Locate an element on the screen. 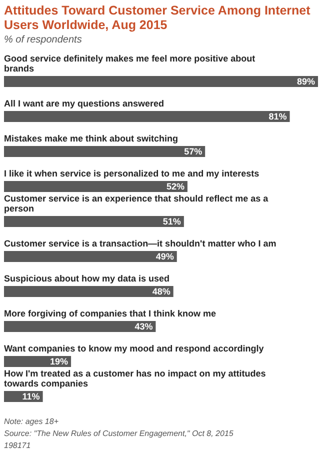 The width and height of the screenshot is (324, 449). y-tick-label: Mistakes make me think about switching is located at coordinates (91, 139).